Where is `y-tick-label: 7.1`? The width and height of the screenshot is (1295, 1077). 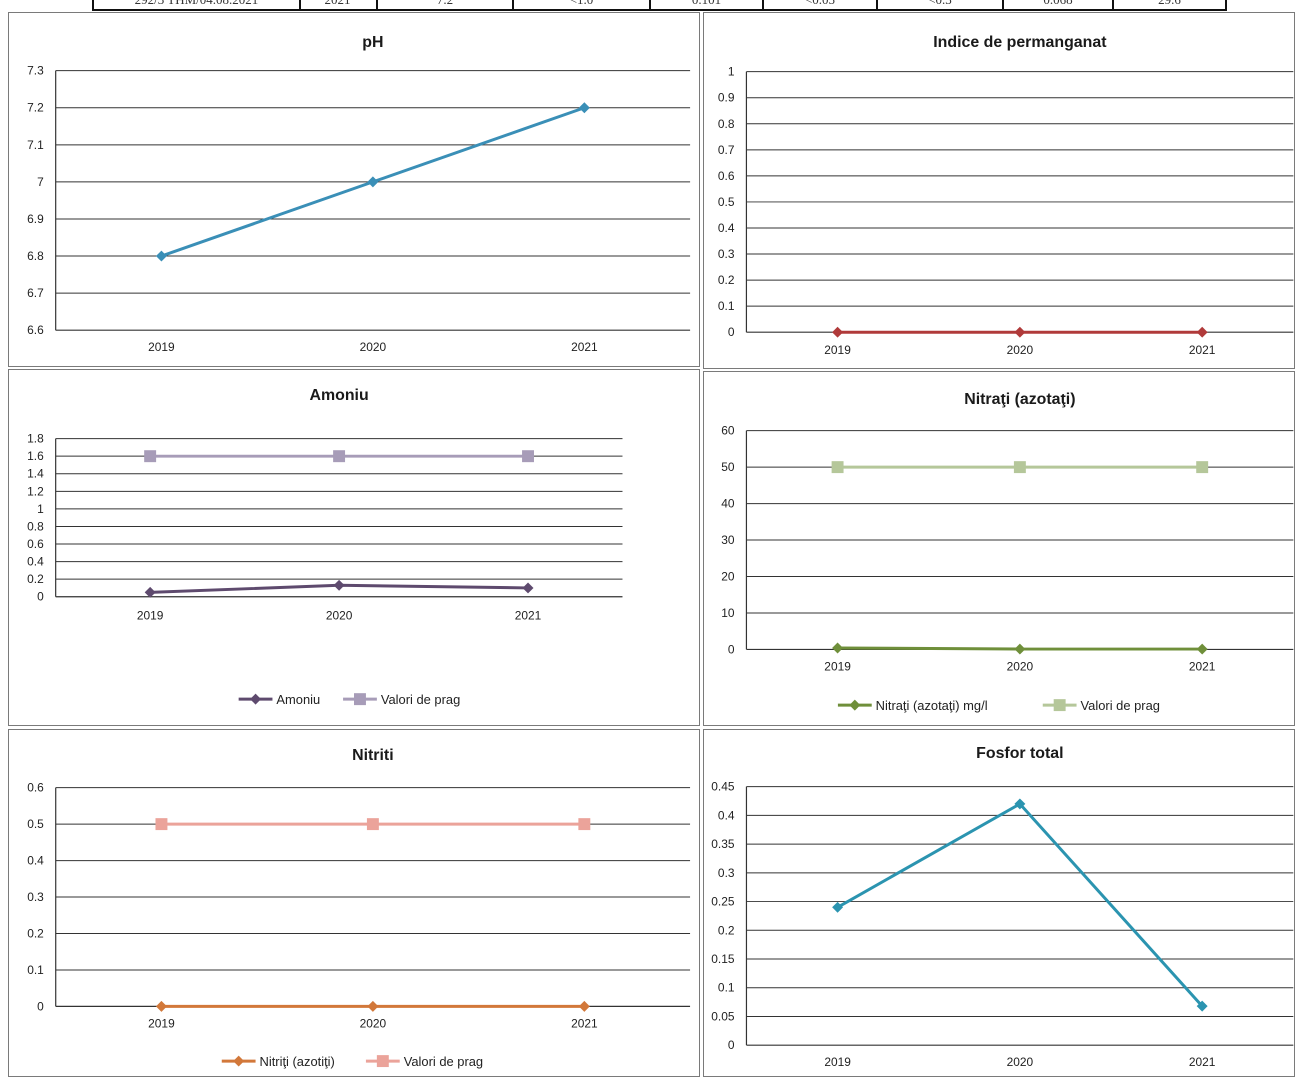 y-tick-label: 7.1 is located at coordinates (35, 145).